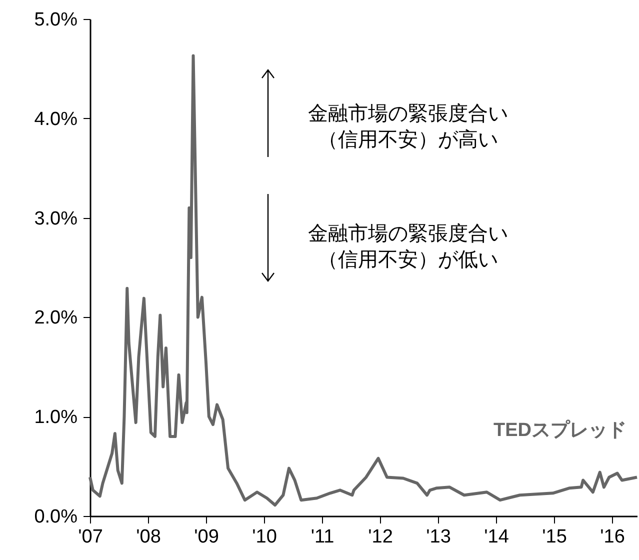 This screenshot has width=639, height=560. I want to click on x-tick-label: '15, so click(554, 537).